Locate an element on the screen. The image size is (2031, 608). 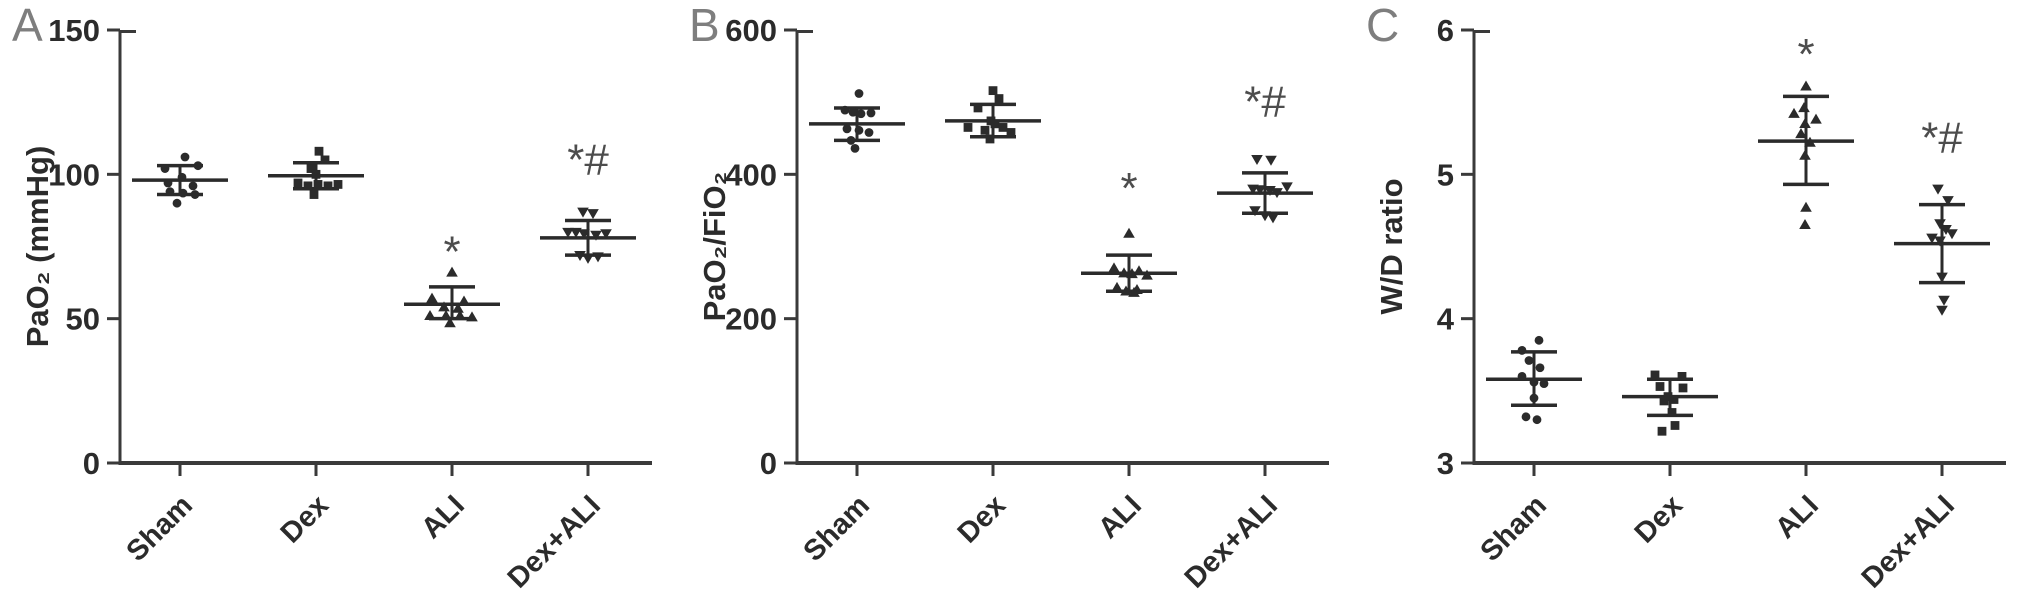
y-axis-title: W/D ratio is located at coordinates (1391, 246).